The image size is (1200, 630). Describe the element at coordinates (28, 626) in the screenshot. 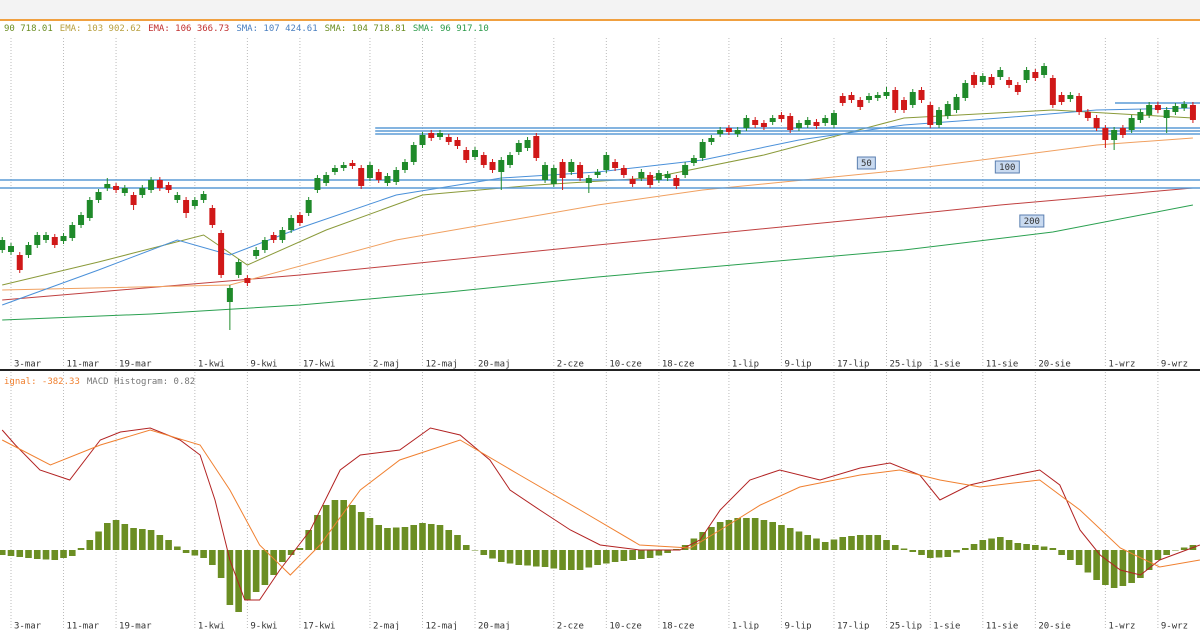

I see `x-tick-label: 3-mar` at that location.